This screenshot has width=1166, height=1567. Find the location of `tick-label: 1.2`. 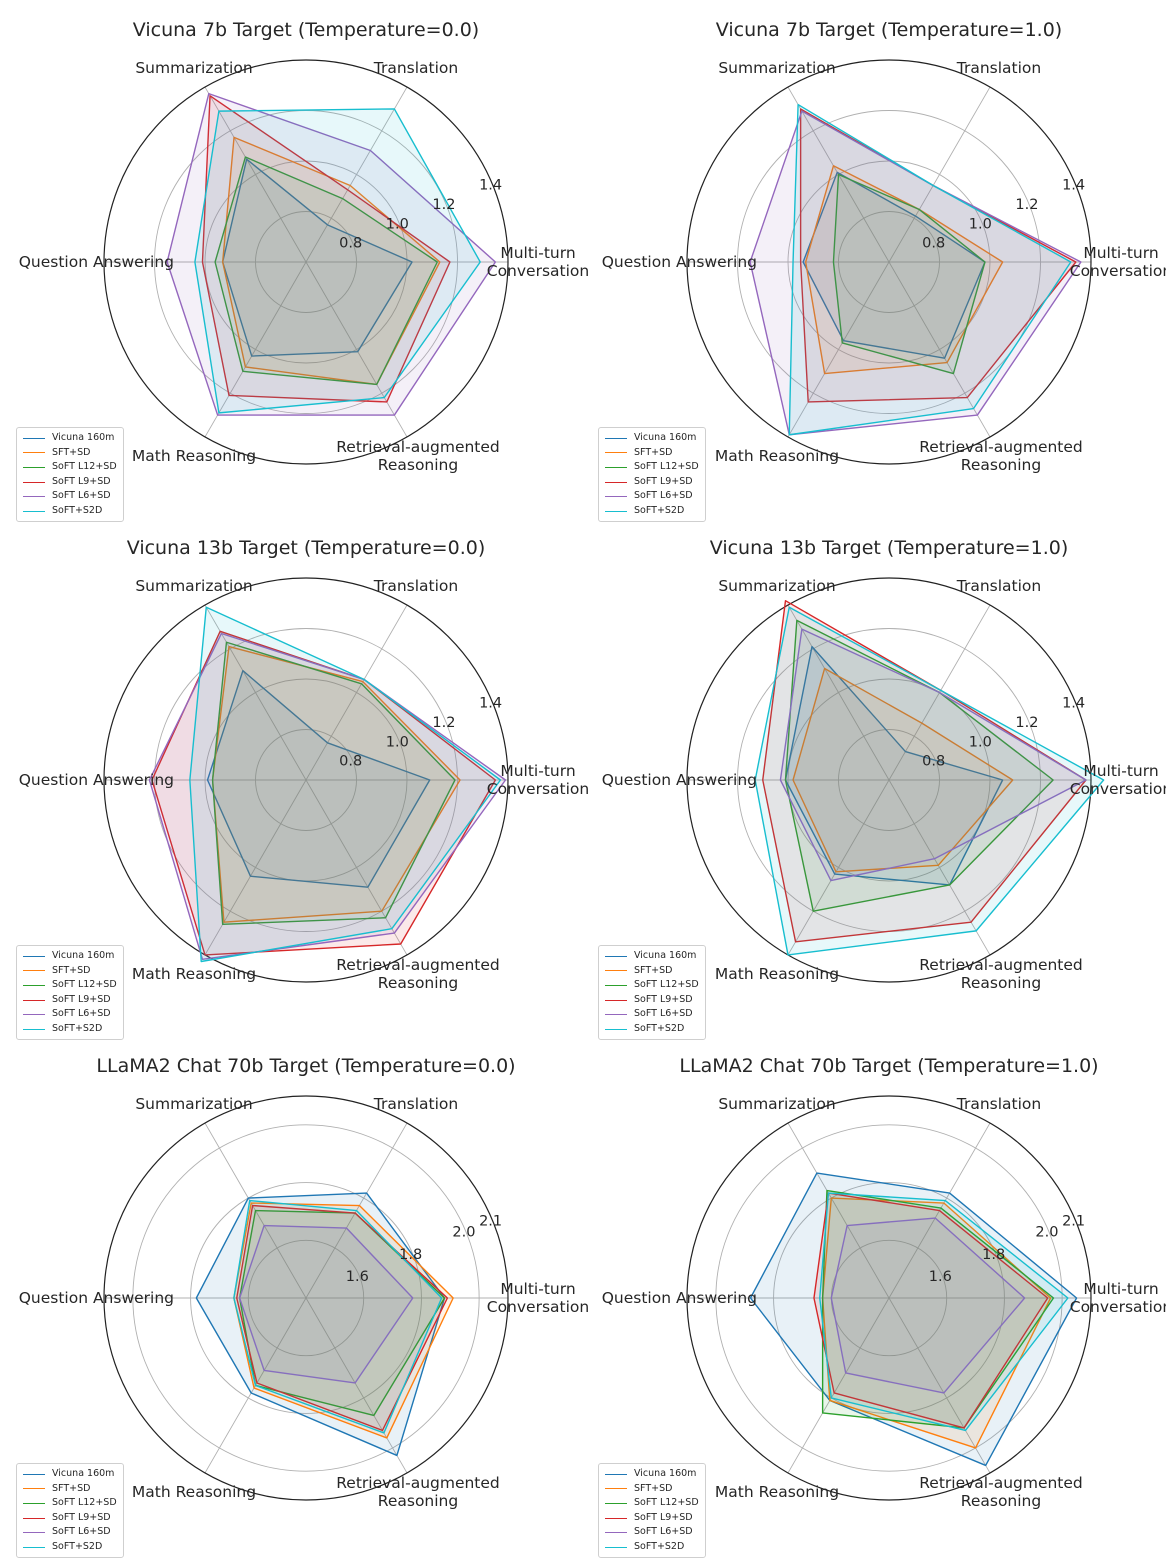

tick-label: 1.2 is located at coordinates (443, 723).